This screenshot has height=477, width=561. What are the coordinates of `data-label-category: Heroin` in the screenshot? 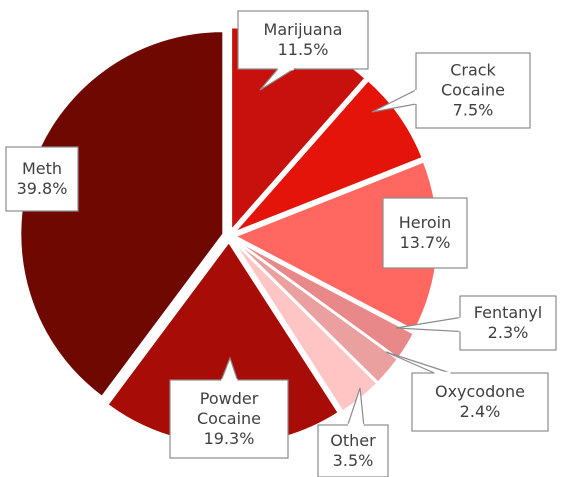 It's located at (425, 222).